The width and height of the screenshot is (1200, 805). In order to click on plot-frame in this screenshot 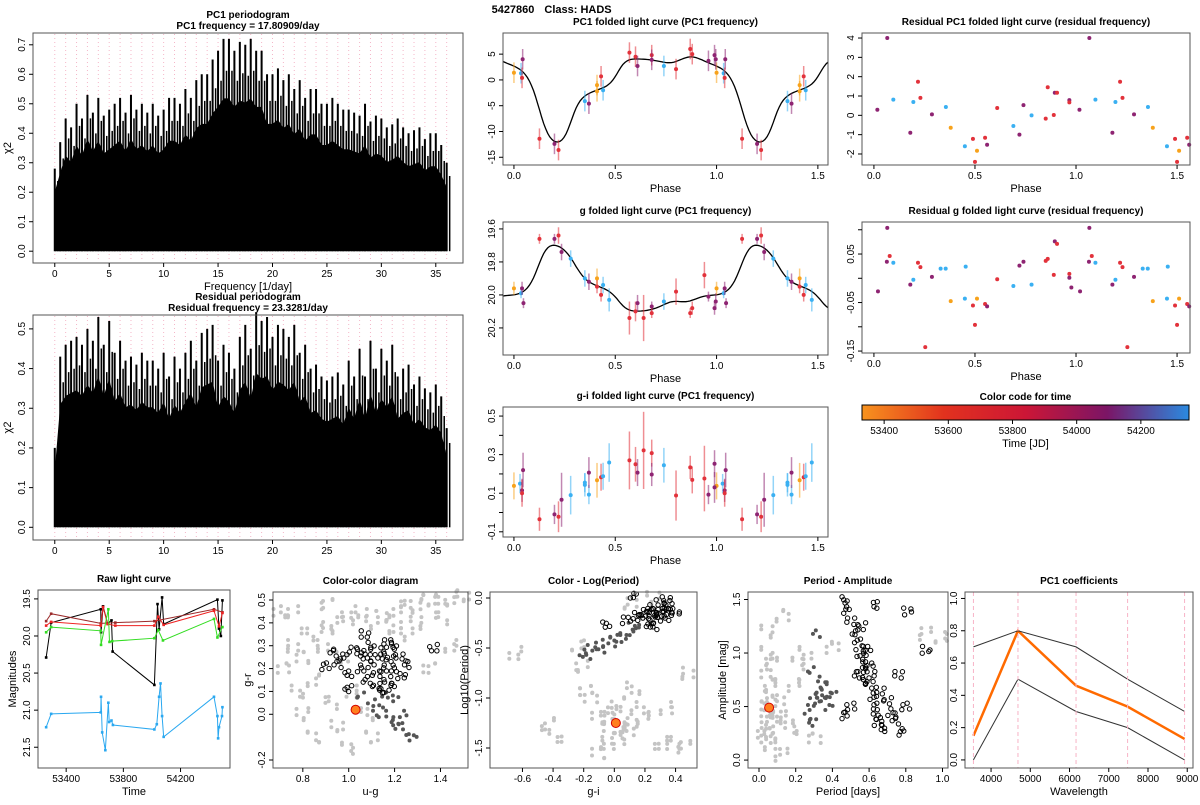, I will do `click(1026, 287)`.